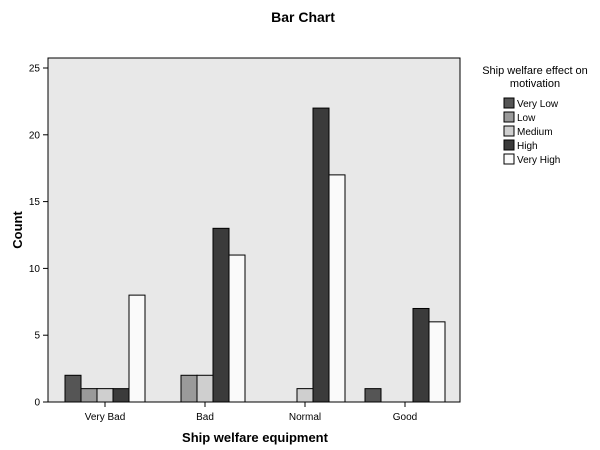 This screenshot has width=600, height=450. Describe the element at coordinates (437, 362) in the screenshot. I see `bar-very-high-good` at that location.